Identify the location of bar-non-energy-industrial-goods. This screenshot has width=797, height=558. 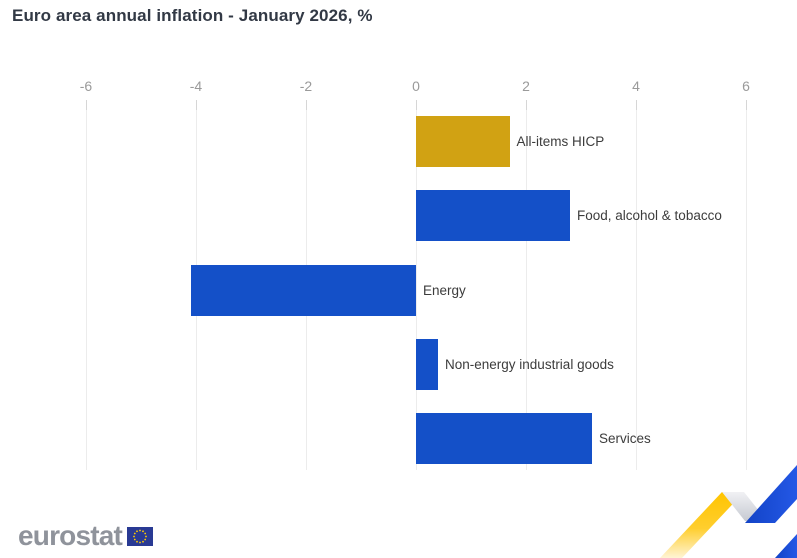
(427, 364).